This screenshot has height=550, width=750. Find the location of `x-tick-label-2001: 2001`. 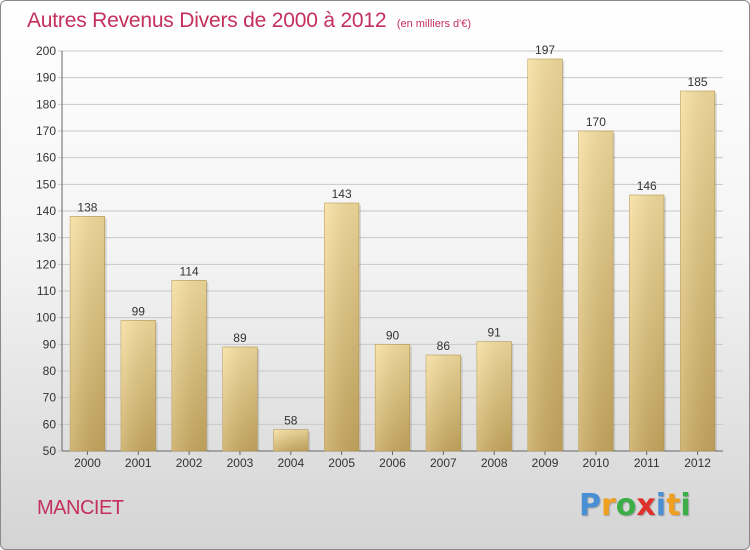

x-tick-label-2001: 2001 is located at coordinates (138, 463).